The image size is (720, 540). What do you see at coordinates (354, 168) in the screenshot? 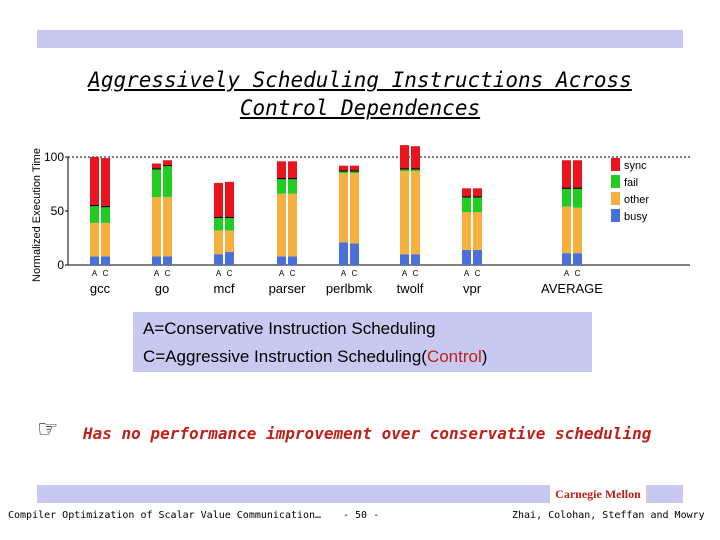
I see `bar-perlbmk-C-sync` at bounding box center [354, 168].